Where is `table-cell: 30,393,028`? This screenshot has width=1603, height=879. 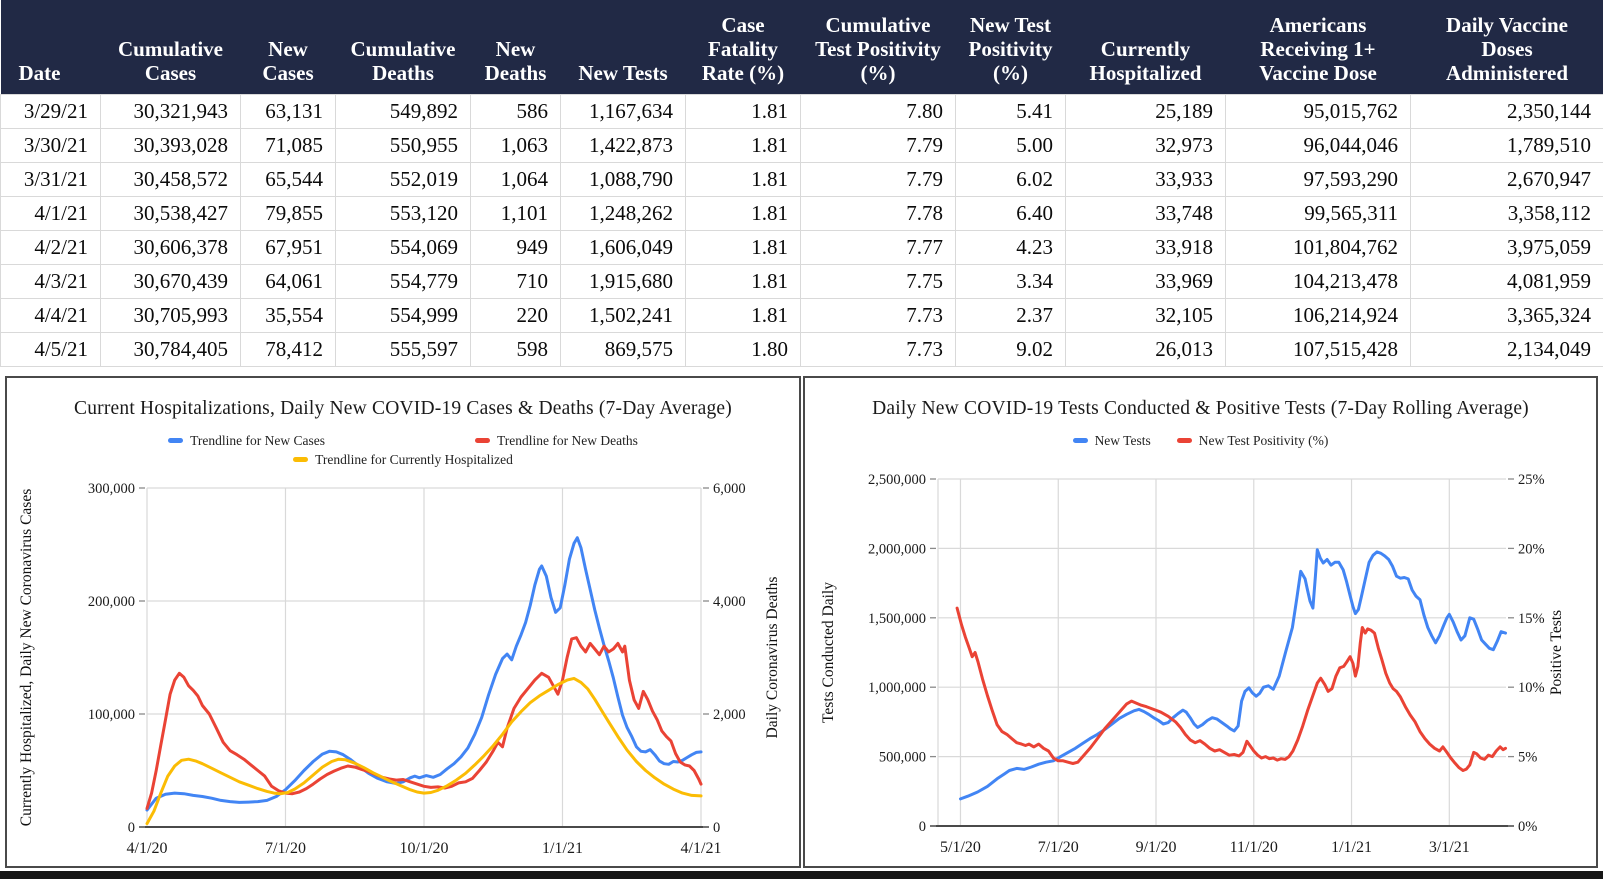 table-cell: 30,393,028 is located at coordinates (170, 145).